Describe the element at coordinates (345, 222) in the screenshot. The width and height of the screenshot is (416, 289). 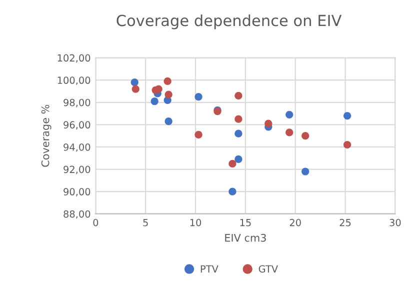
I see `x-tick-label: 25` at that location.